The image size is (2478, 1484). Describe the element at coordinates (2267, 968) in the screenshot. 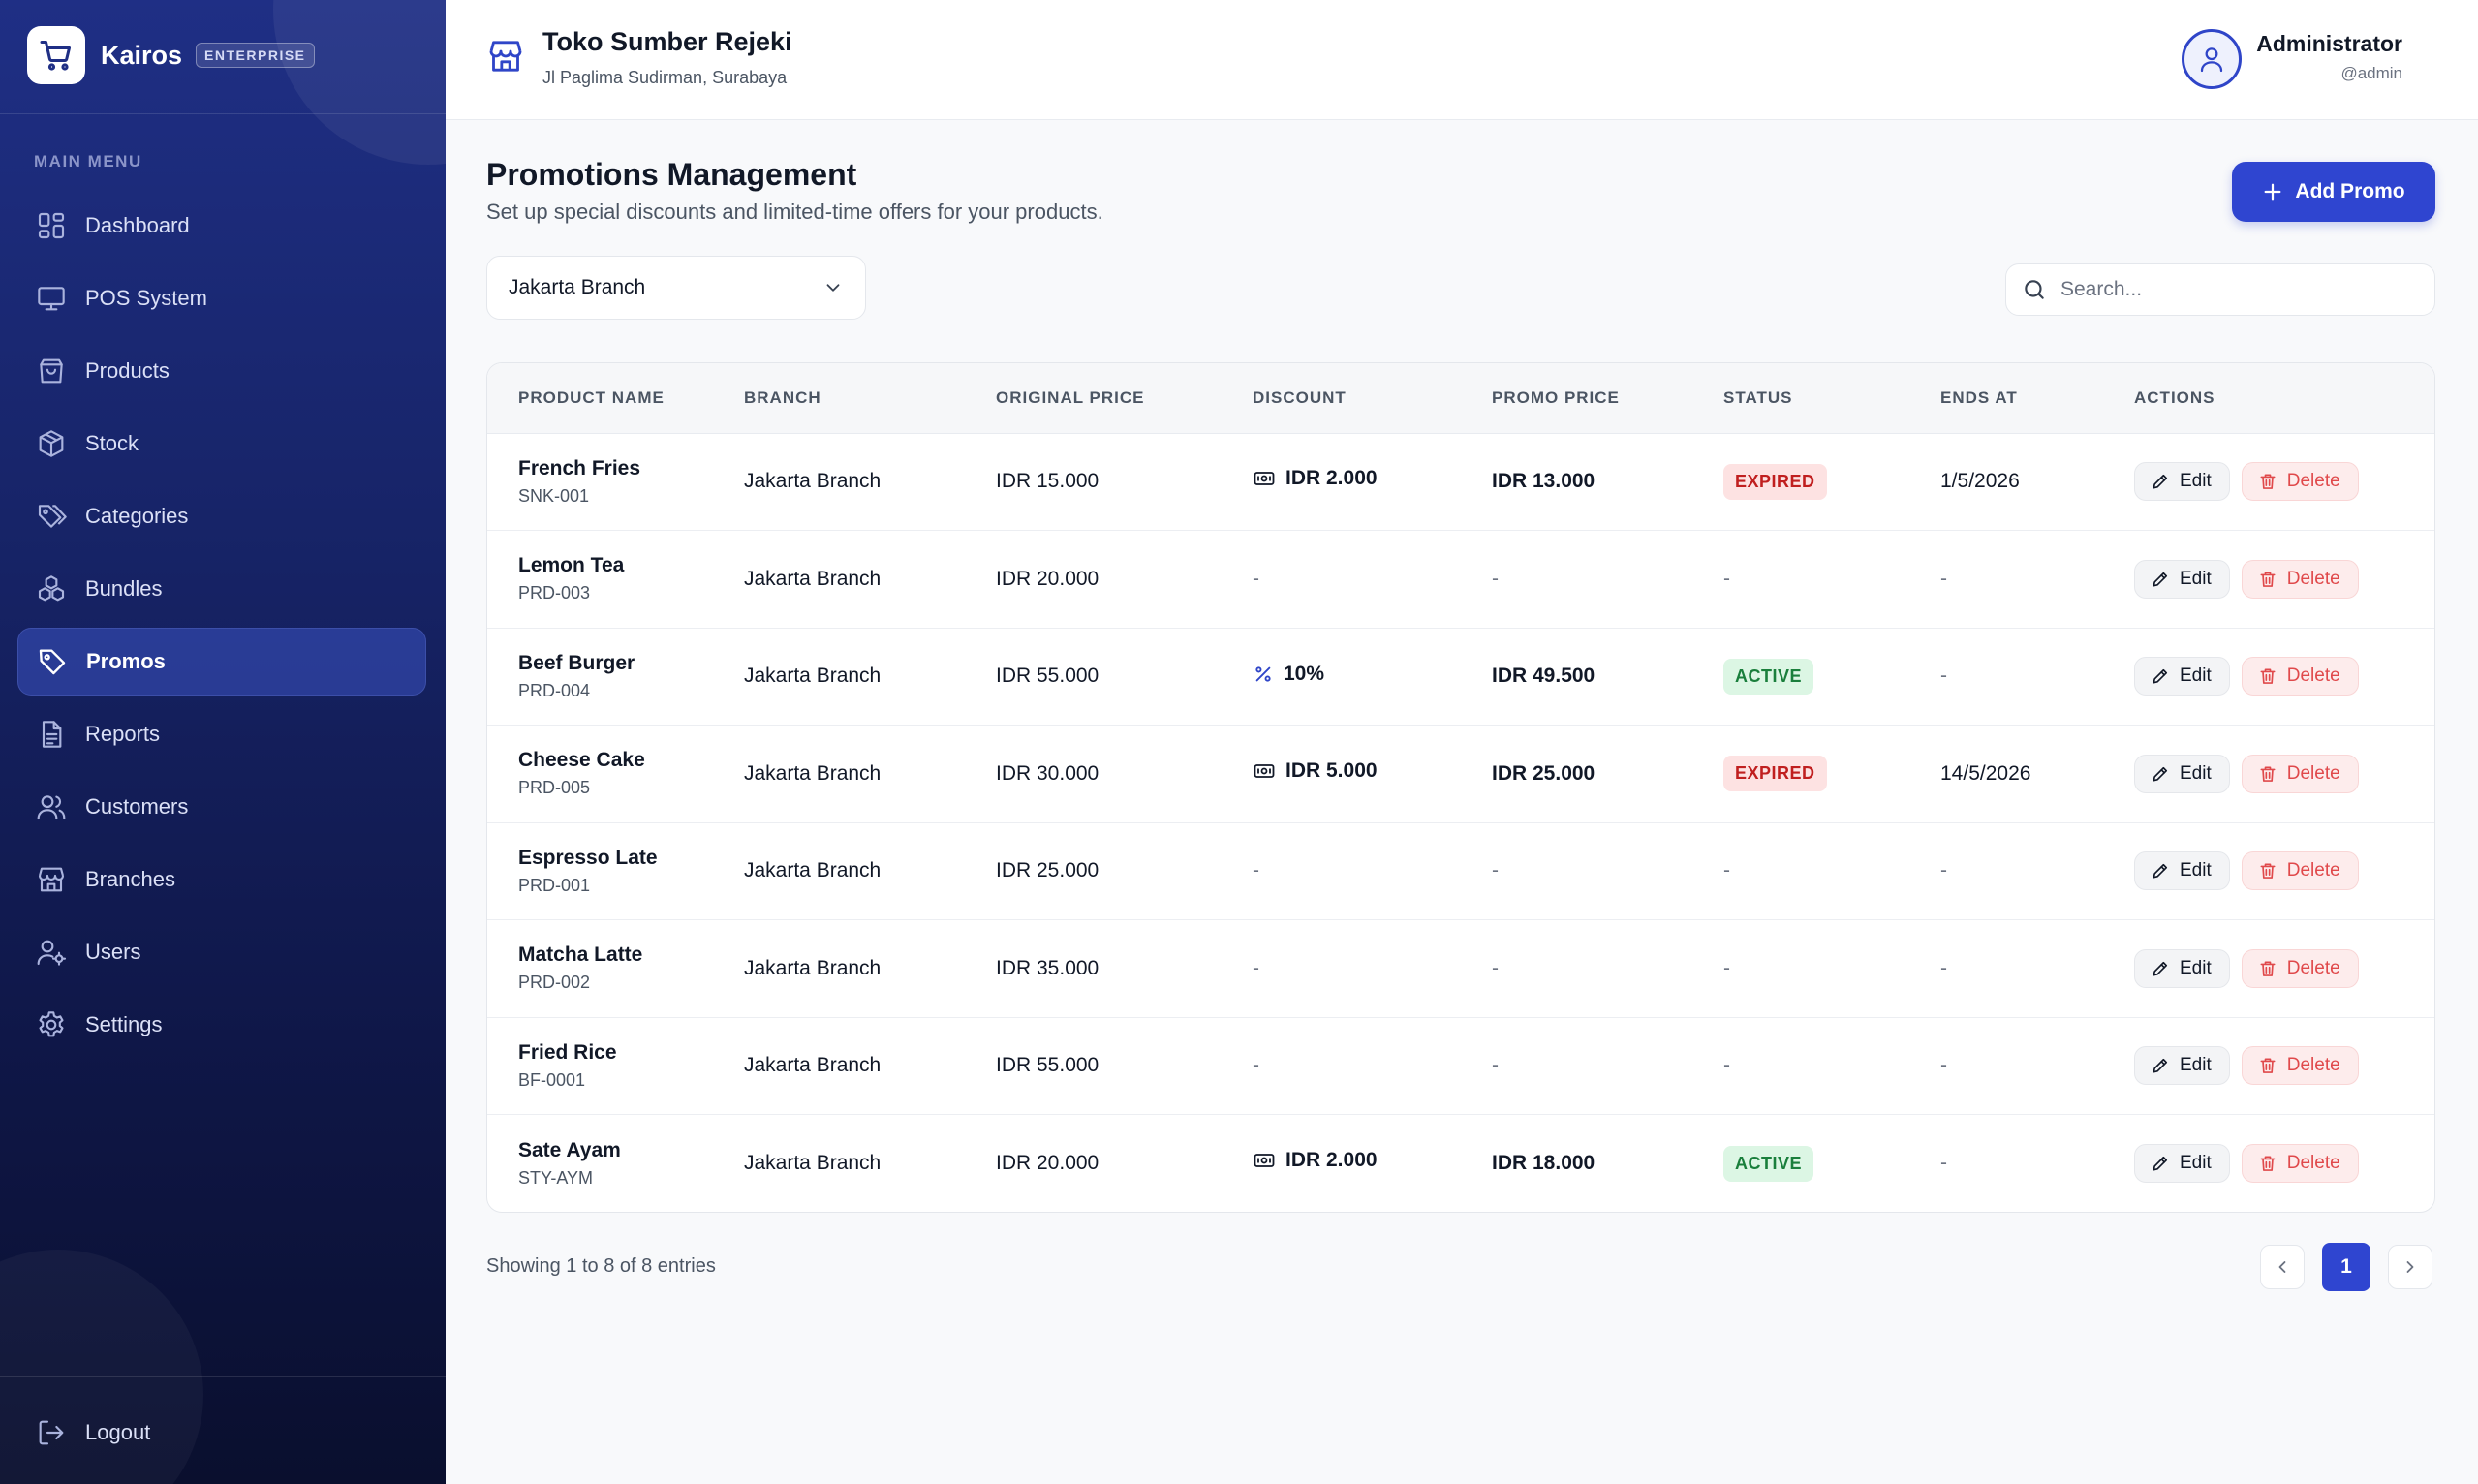

I see `trash-icon` at that location.